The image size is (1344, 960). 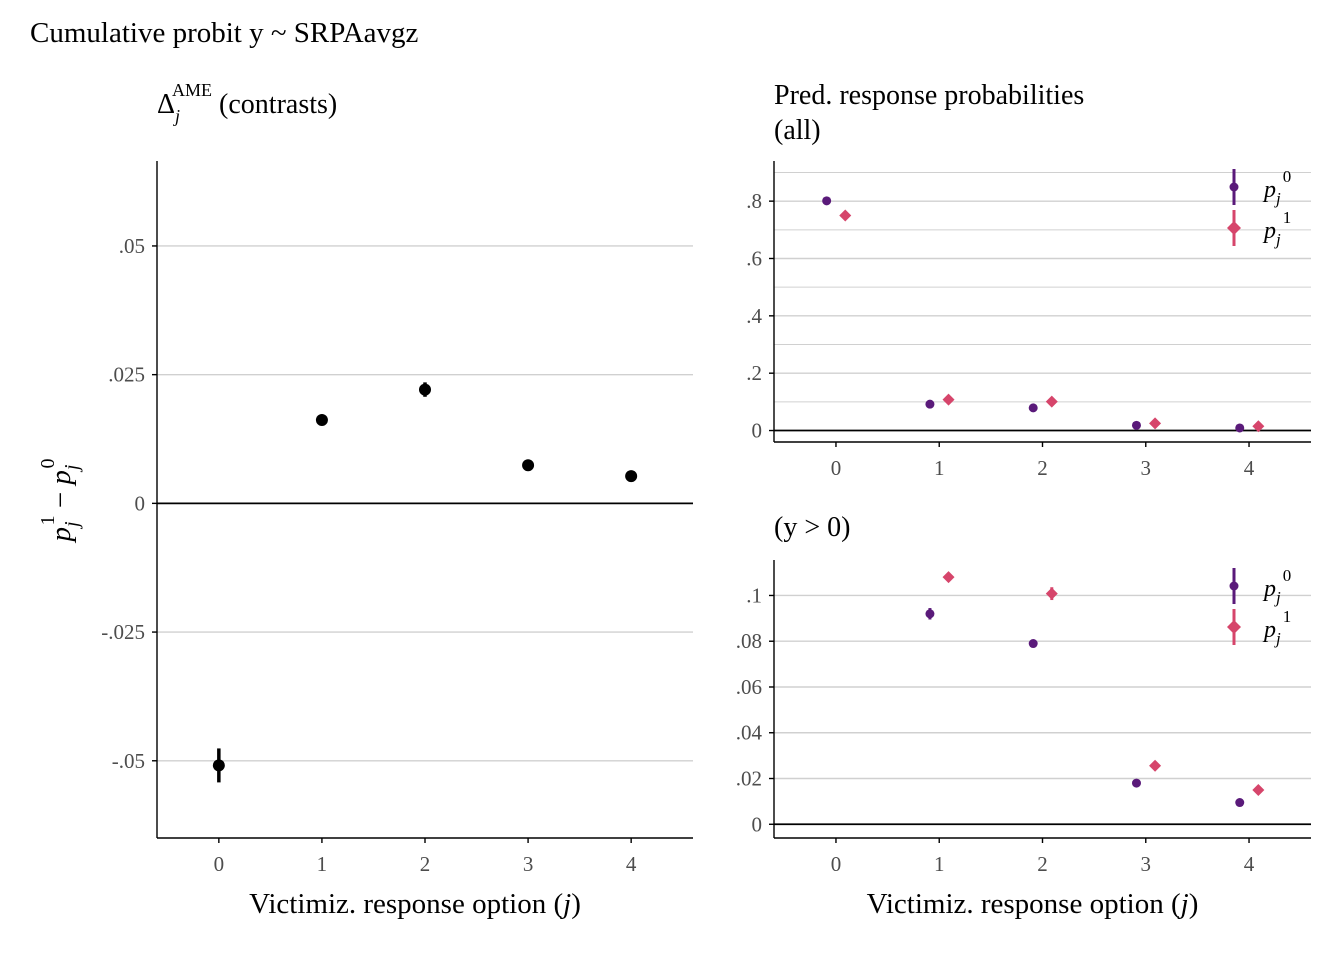 I want to click on y-tick-label: .08, so click(x=749, y=641).